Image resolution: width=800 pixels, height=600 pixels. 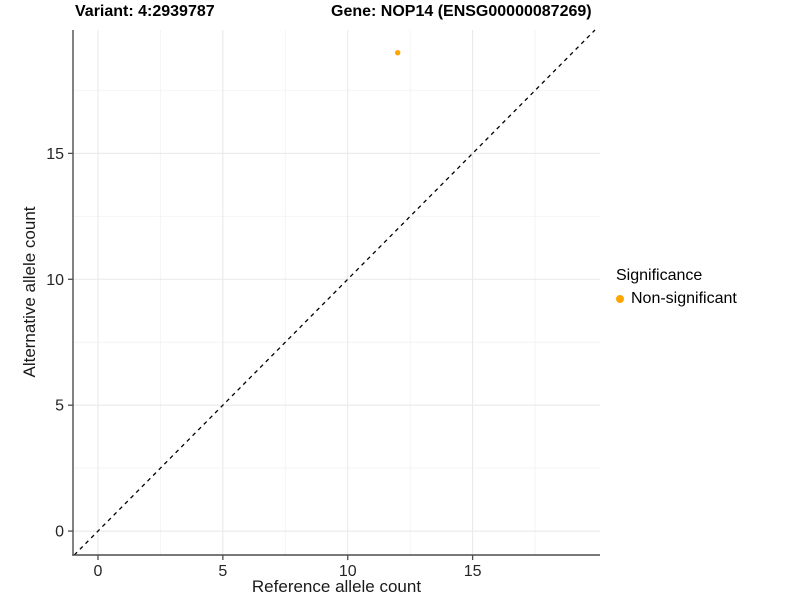 What do you see at coordinates (55, 154) in the screenshot?
I see `y-tick-label: 15` at bounding box center [55, 154].